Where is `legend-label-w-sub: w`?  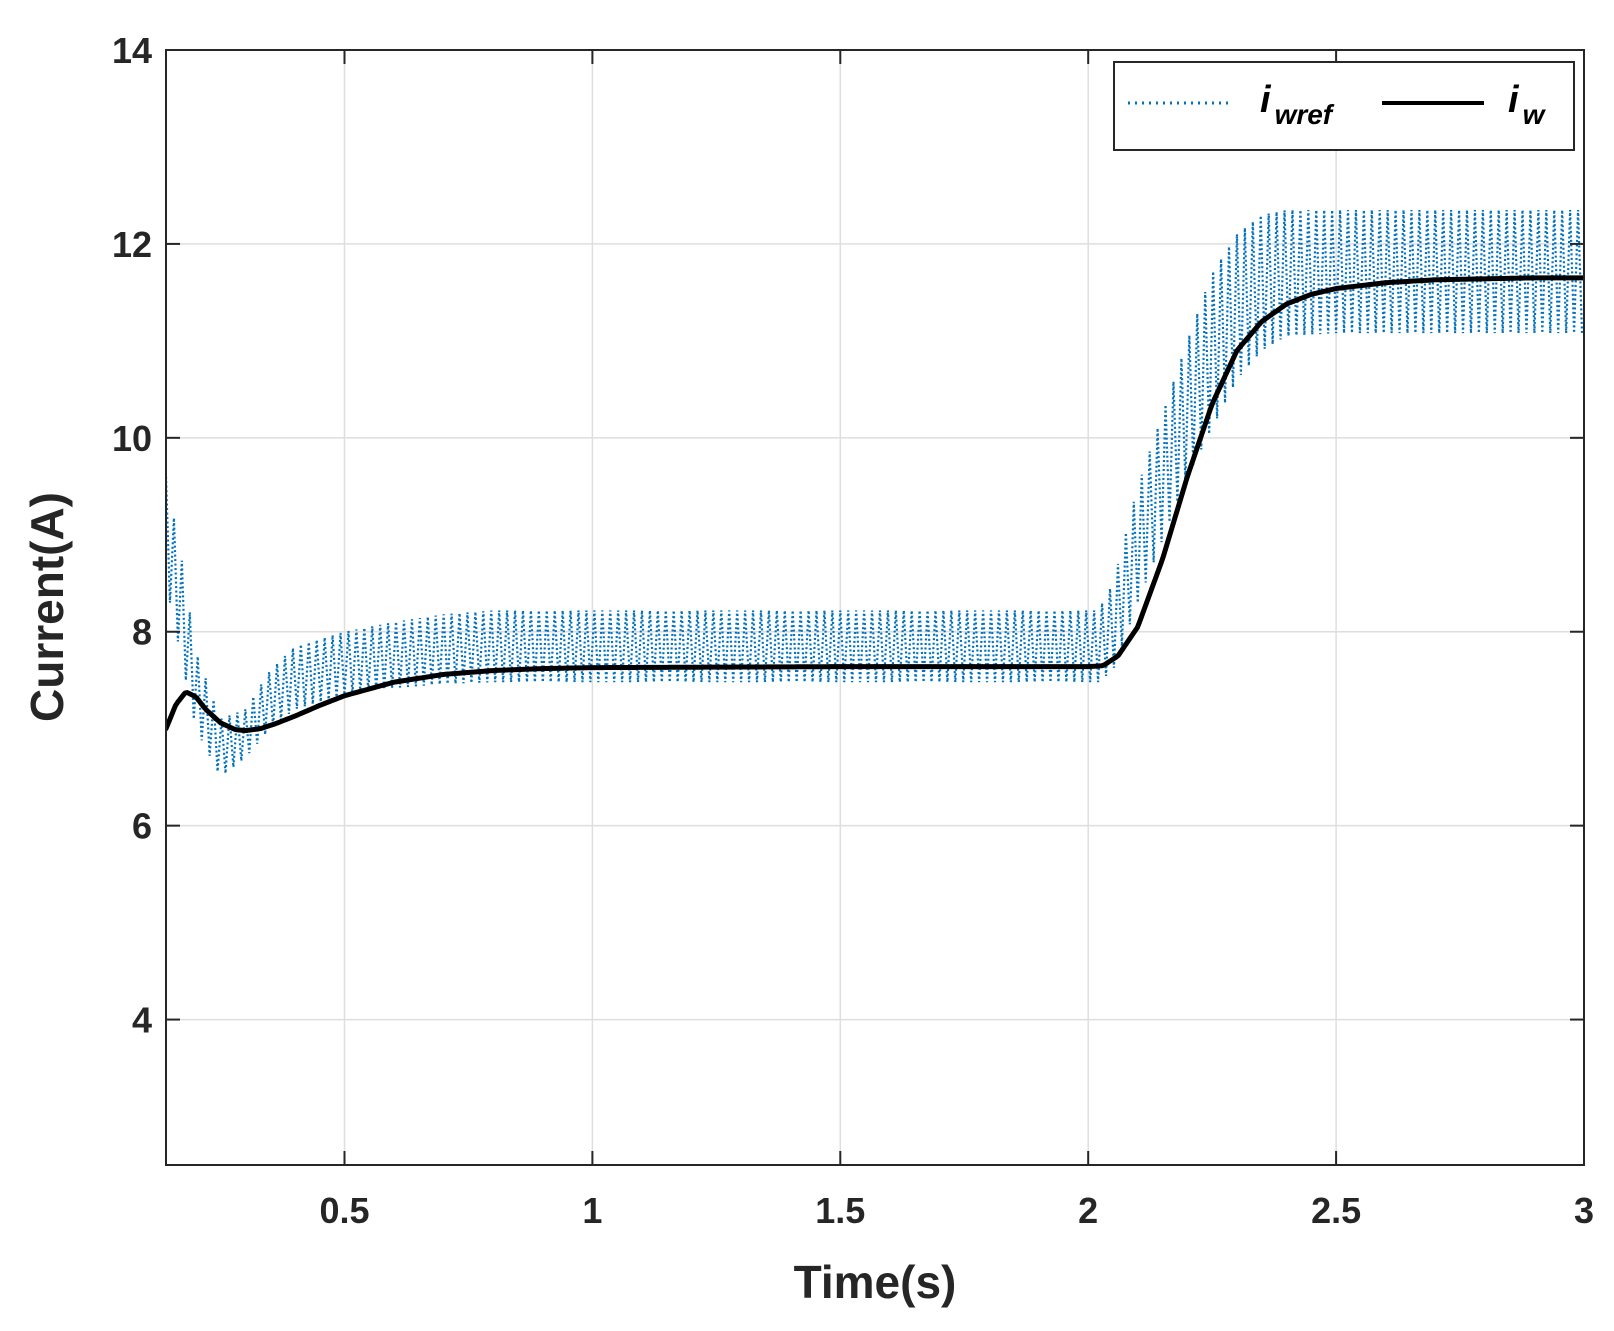
legend-label-w-sub: w is located at coordinates (1535, 114).